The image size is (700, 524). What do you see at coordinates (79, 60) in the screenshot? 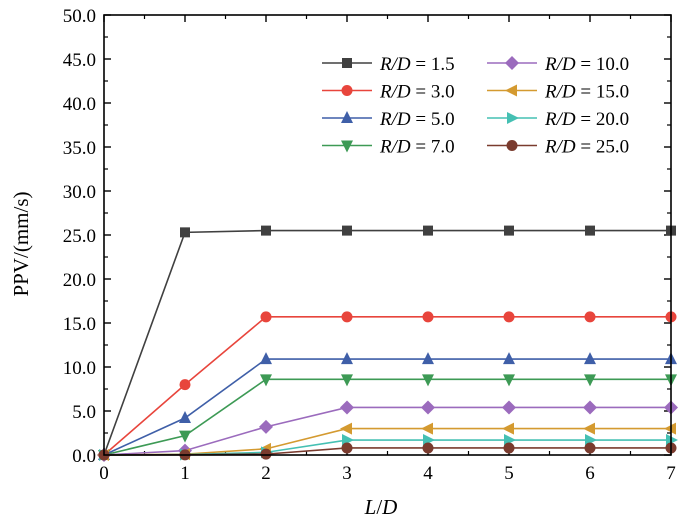
I see `y-tick-label: 45.0` at bounding box center [79, 60].